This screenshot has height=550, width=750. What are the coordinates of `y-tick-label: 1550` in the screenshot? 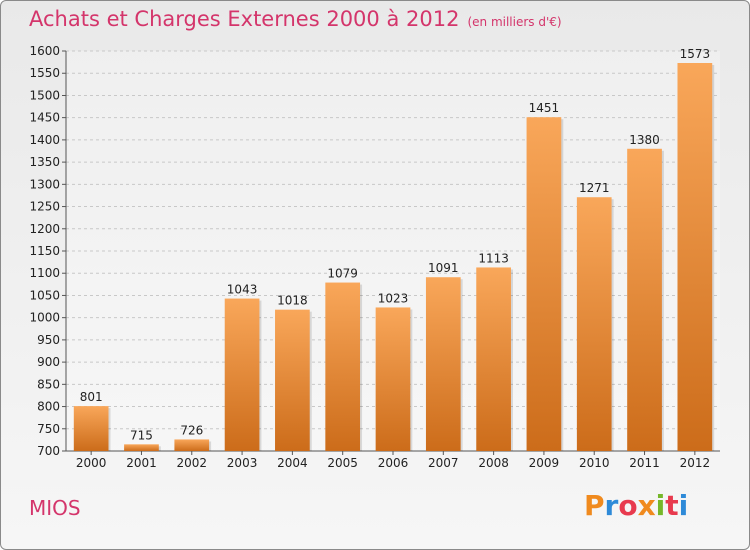 It's located at (44, 73).